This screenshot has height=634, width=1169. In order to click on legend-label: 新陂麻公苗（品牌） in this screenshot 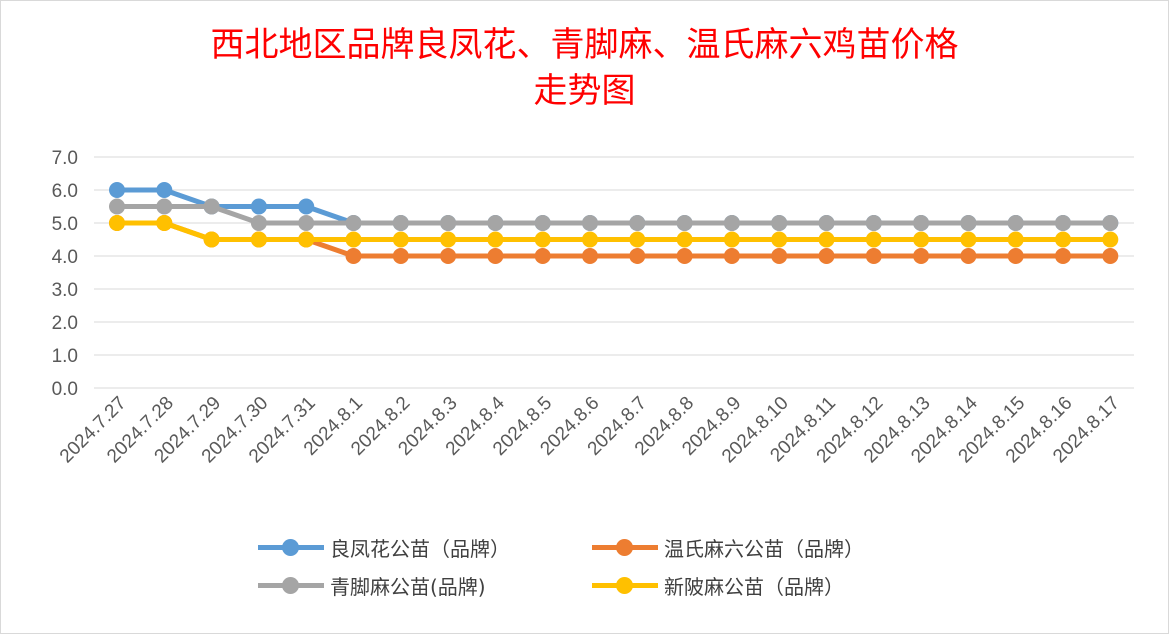, I will do `click(754, 586)`.